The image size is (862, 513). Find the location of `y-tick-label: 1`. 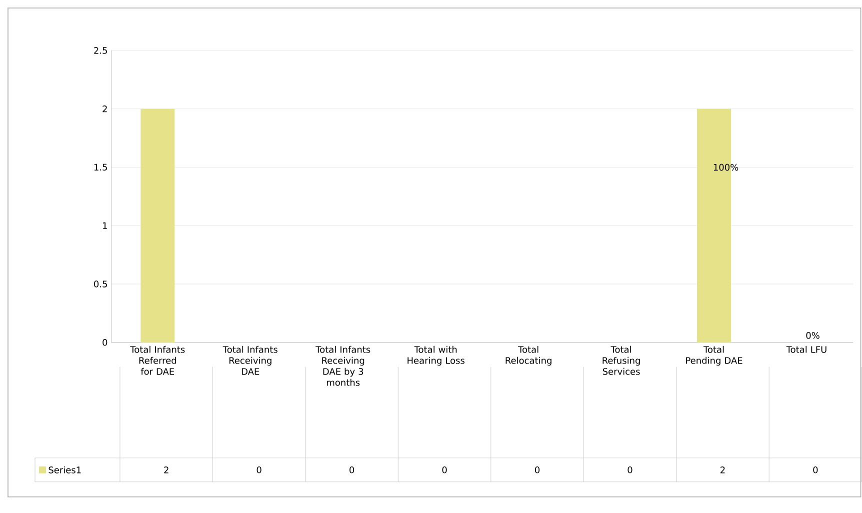

y-tick-label: 1 is located at coordinates (105, 225).